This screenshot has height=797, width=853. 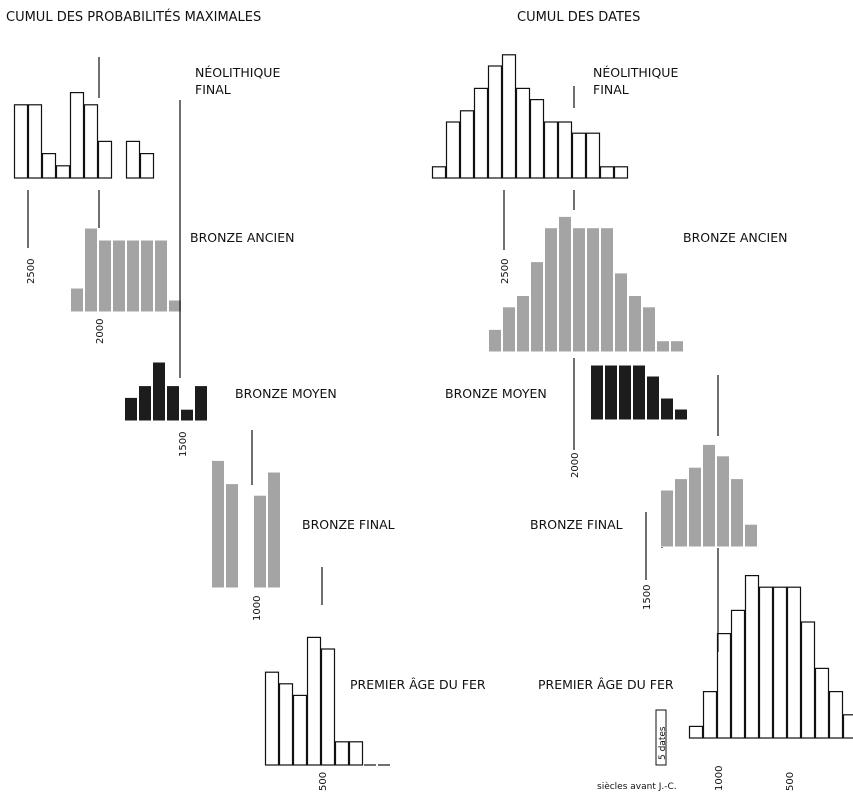 I want to click on left-tick-1500: 1500, so click(x=183, y=444).